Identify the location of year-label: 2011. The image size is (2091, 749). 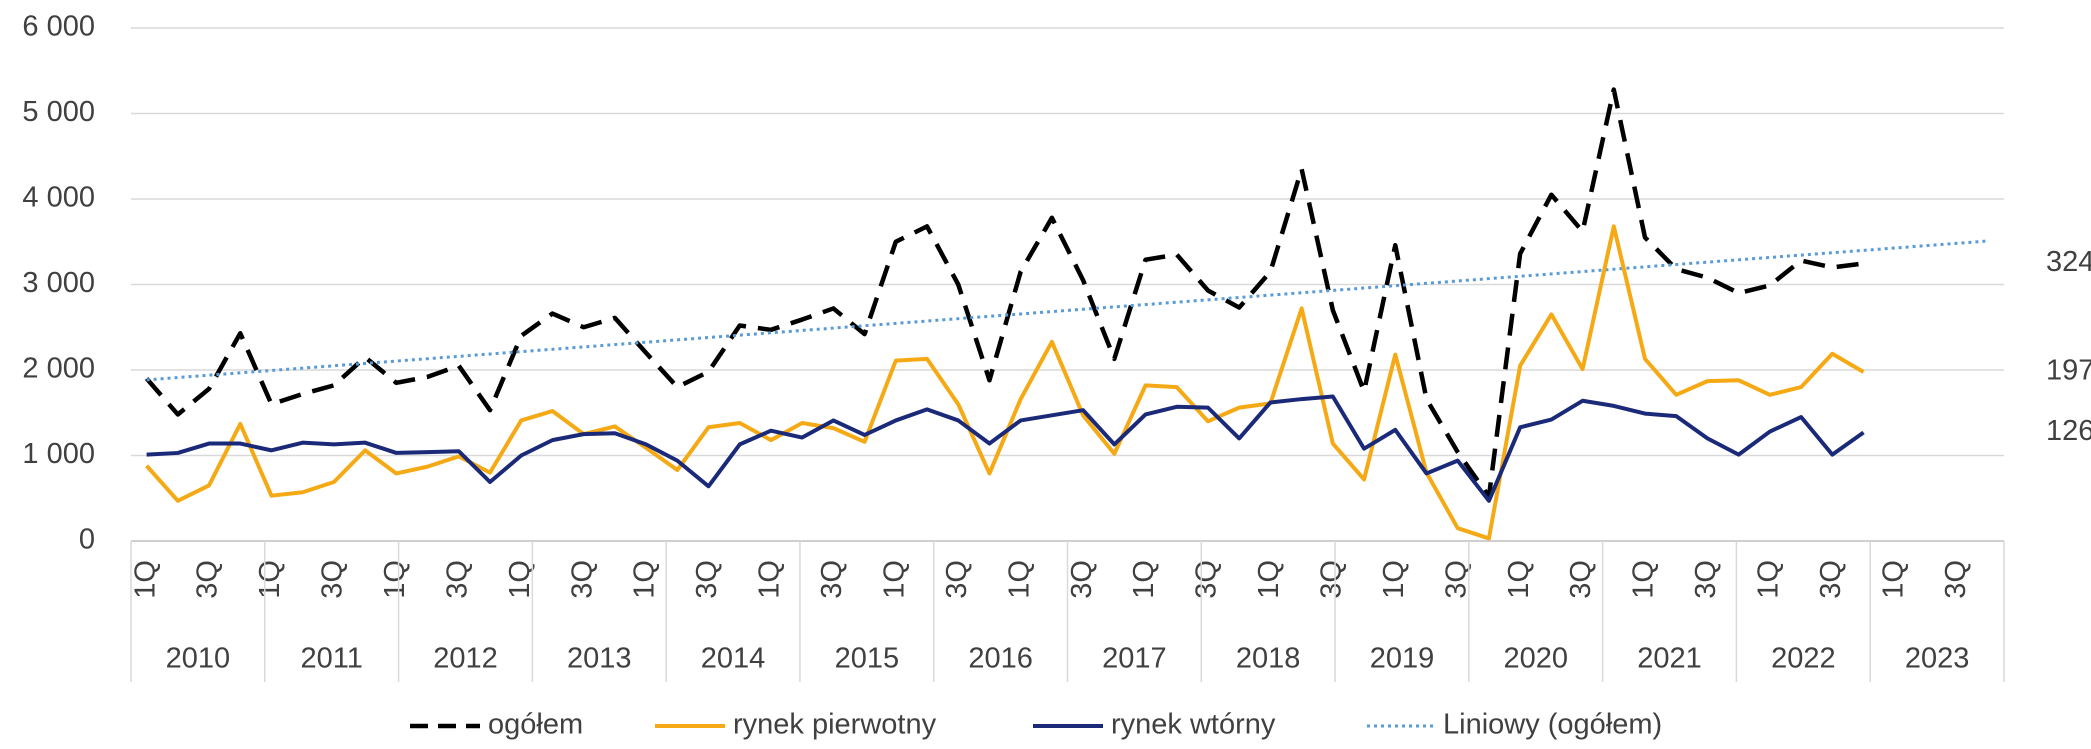
(331, 659).